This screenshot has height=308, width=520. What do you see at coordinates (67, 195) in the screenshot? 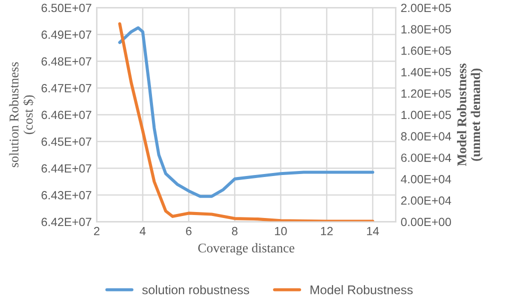
I see `y-tick-label: 6.43E+07` at bounding box center [67, 195].